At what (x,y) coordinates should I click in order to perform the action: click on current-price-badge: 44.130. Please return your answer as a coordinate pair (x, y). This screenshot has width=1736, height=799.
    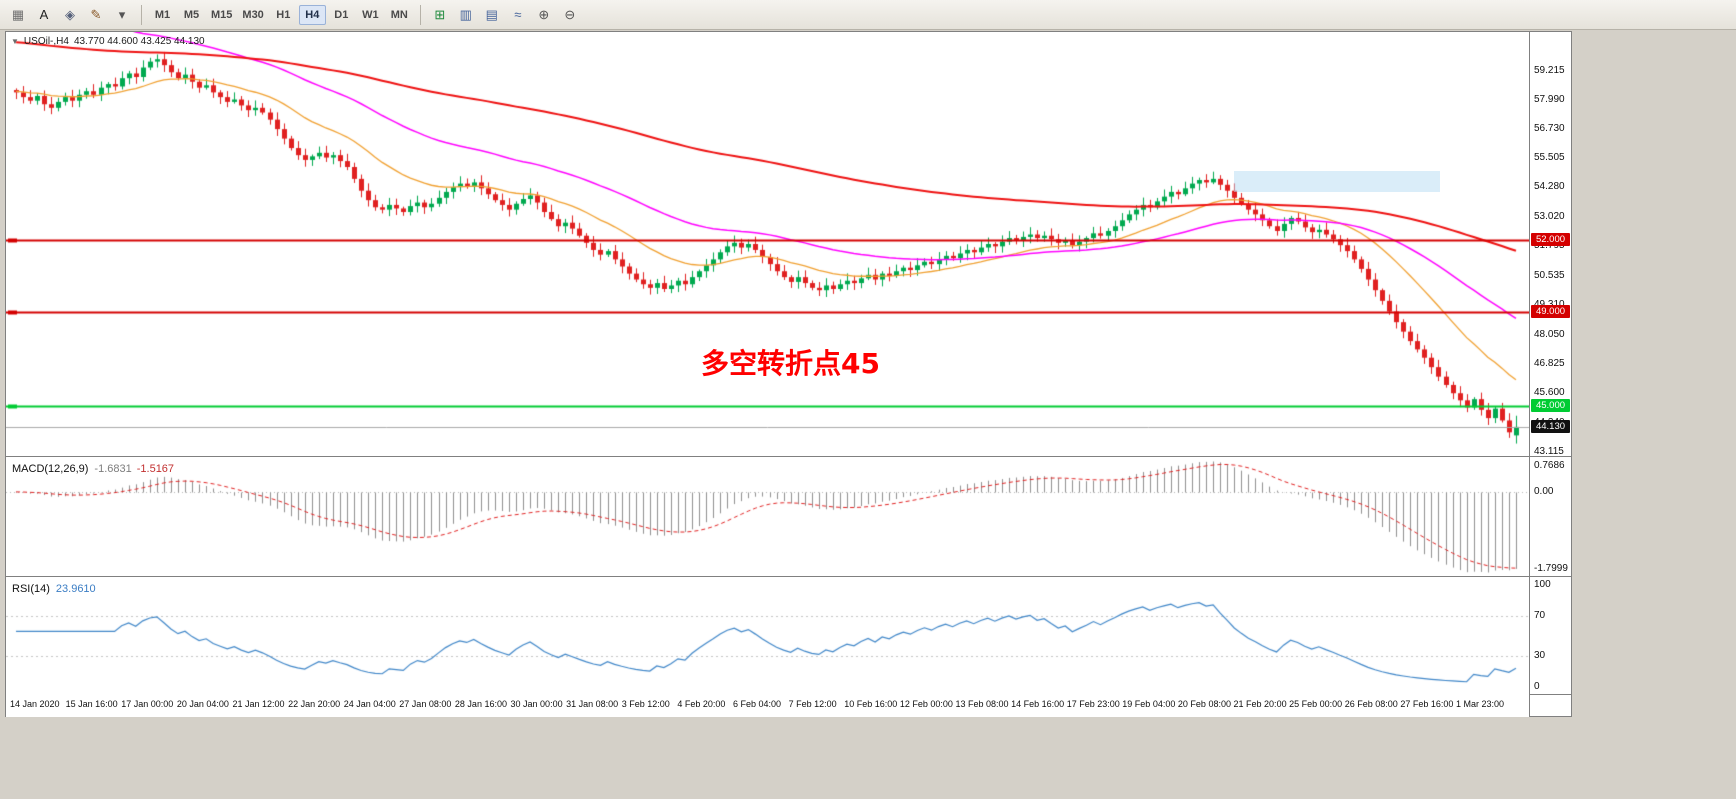
    Looking at the image, I should click on (1550, 426).